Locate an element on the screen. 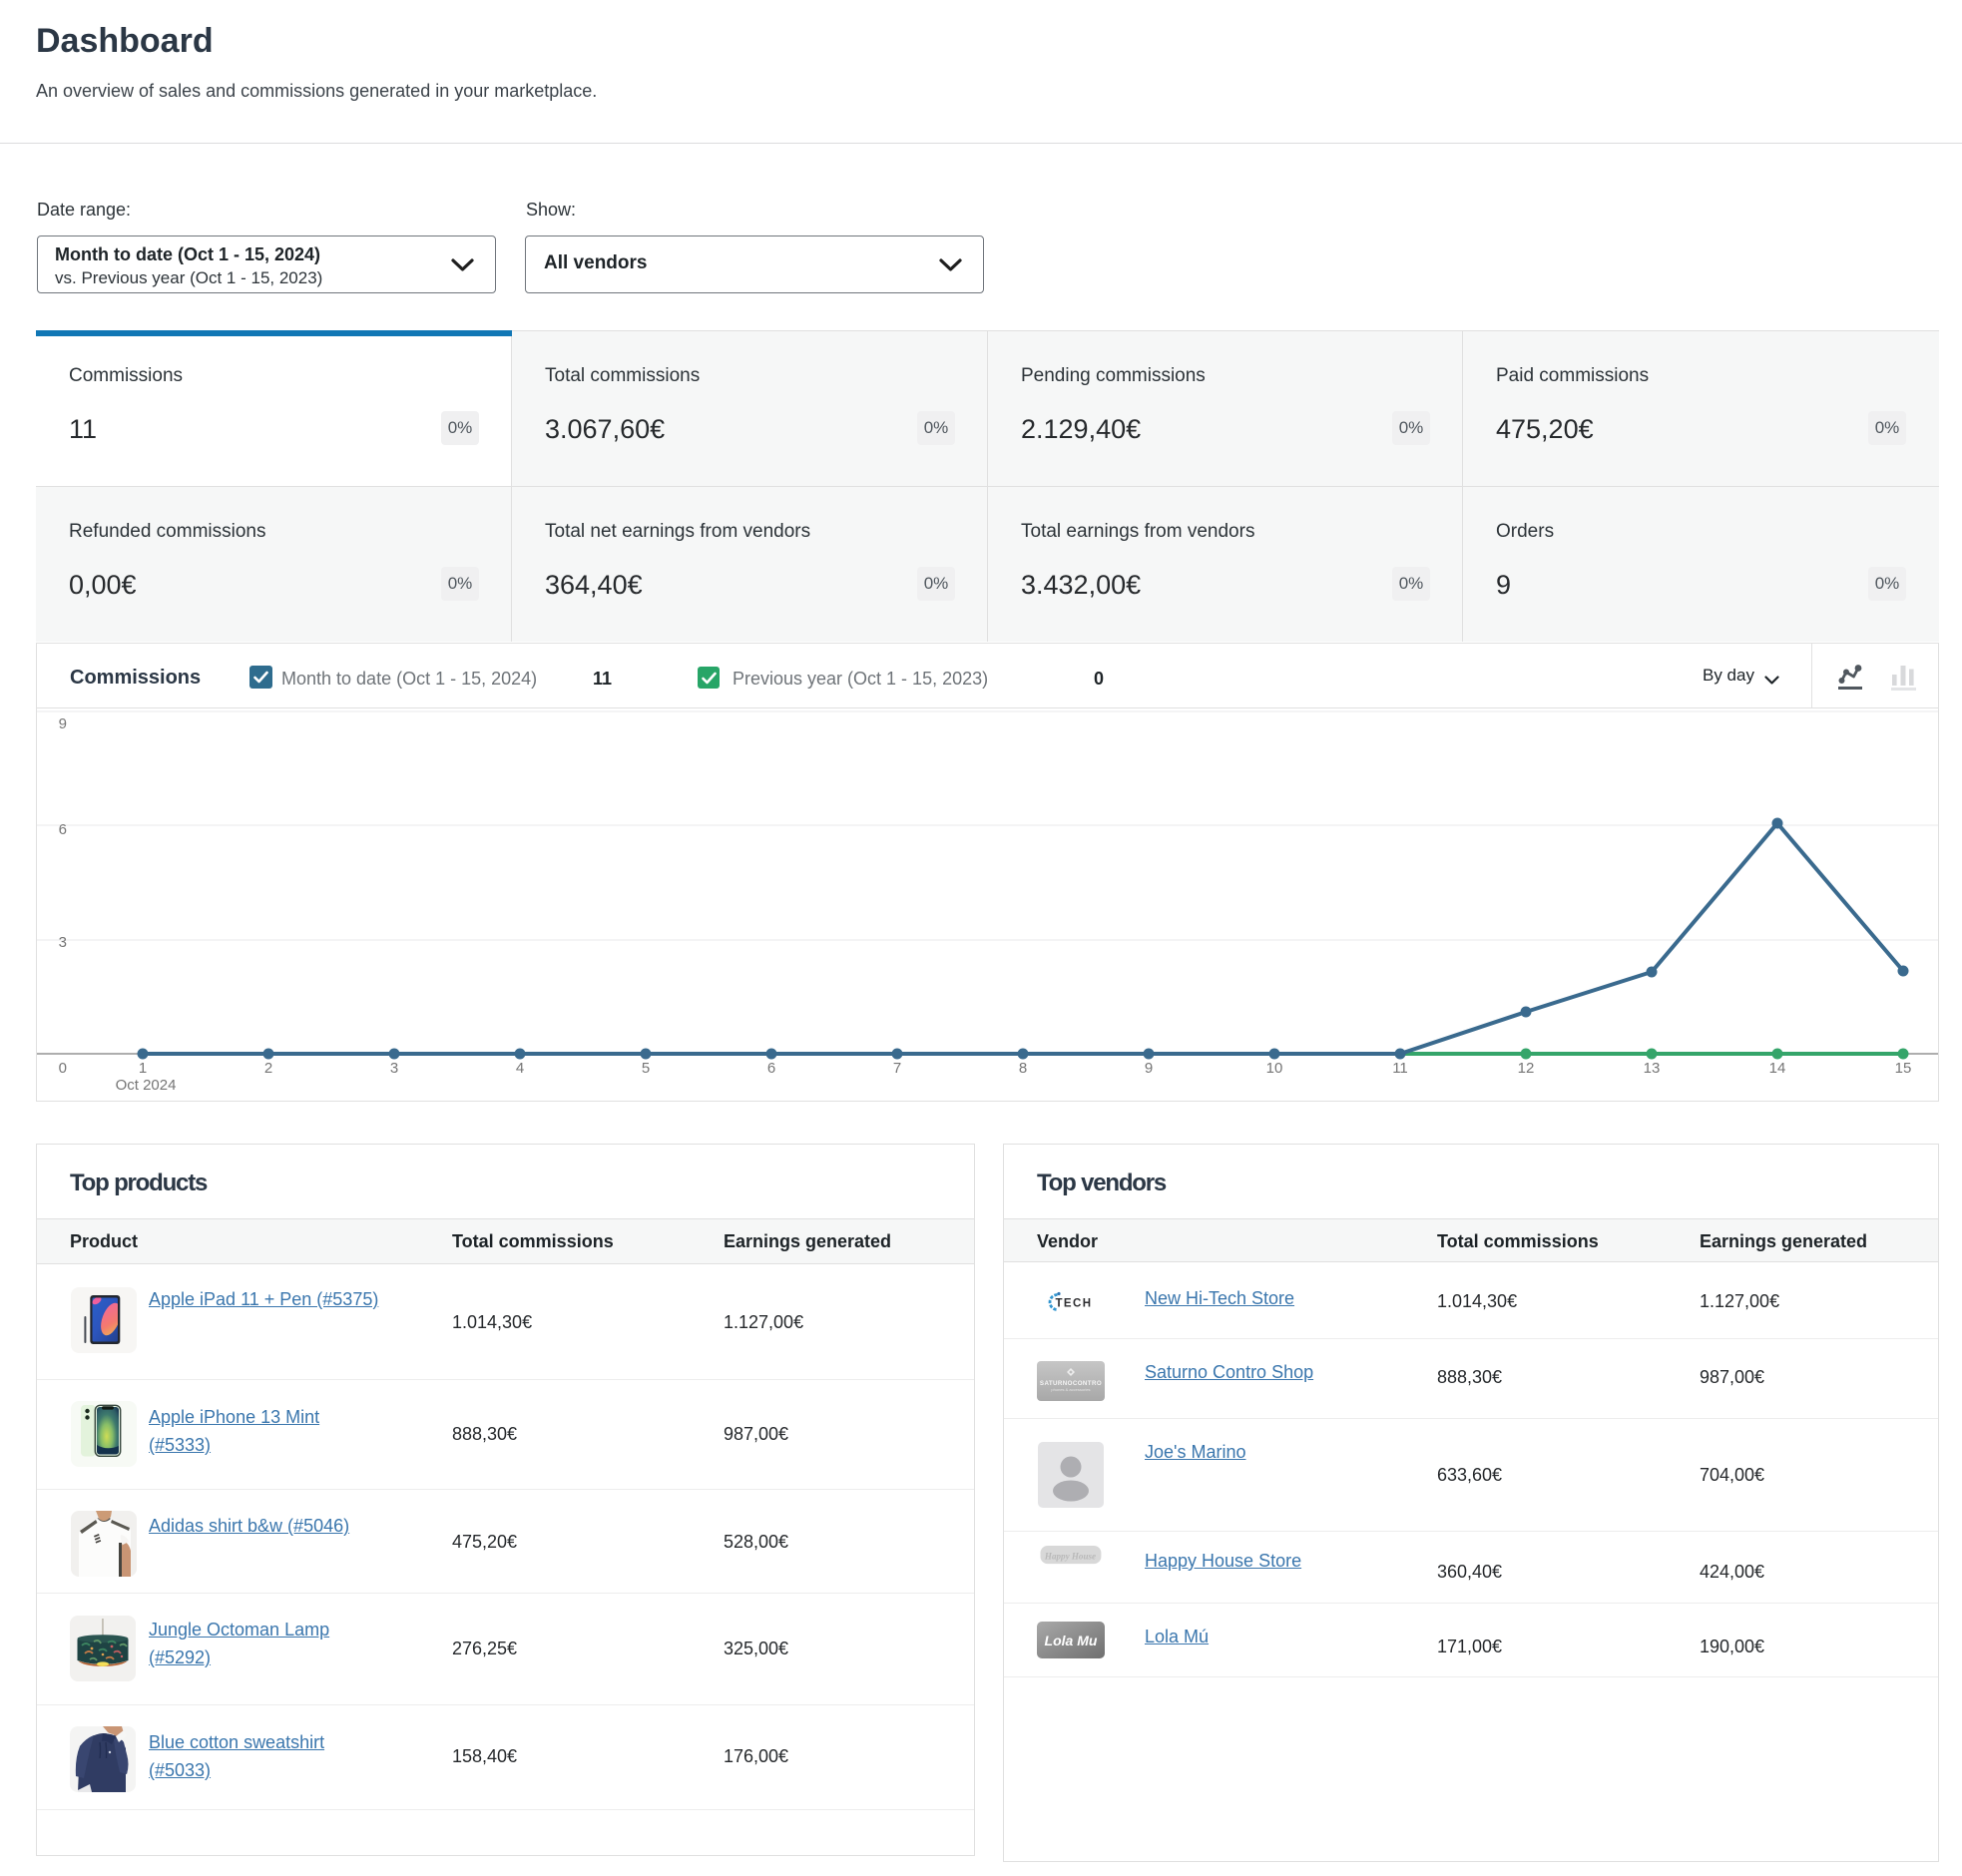  svg-text: phones & accessories is located at coordinates (1070, 1389).